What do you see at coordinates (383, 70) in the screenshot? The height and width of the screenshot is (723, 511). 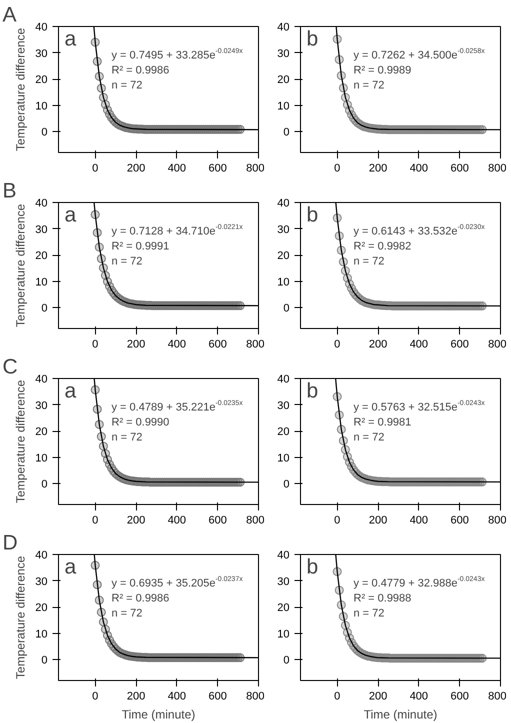 I see `annotation: R² = 0.9989` at bounding box center [383, 70].